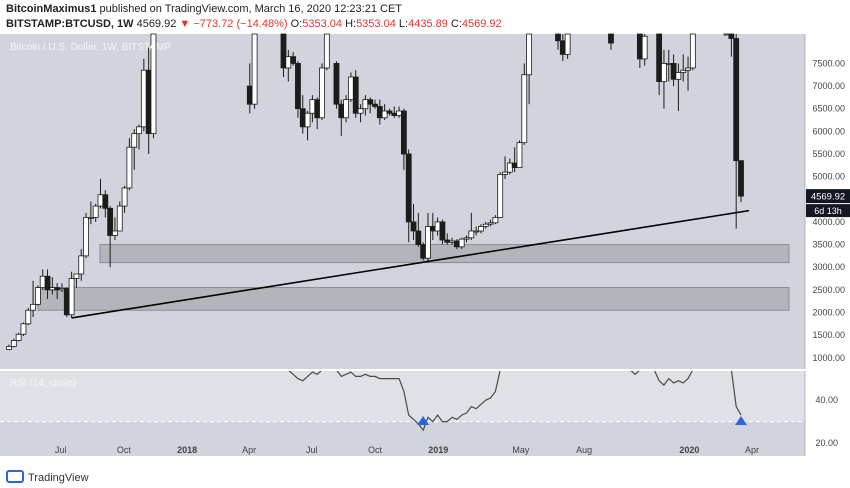  What do you see at coordinates (51, 9) in the screenshot?
I see `author-name: BitcoinMaximus1` at bounding box center [51, 9].